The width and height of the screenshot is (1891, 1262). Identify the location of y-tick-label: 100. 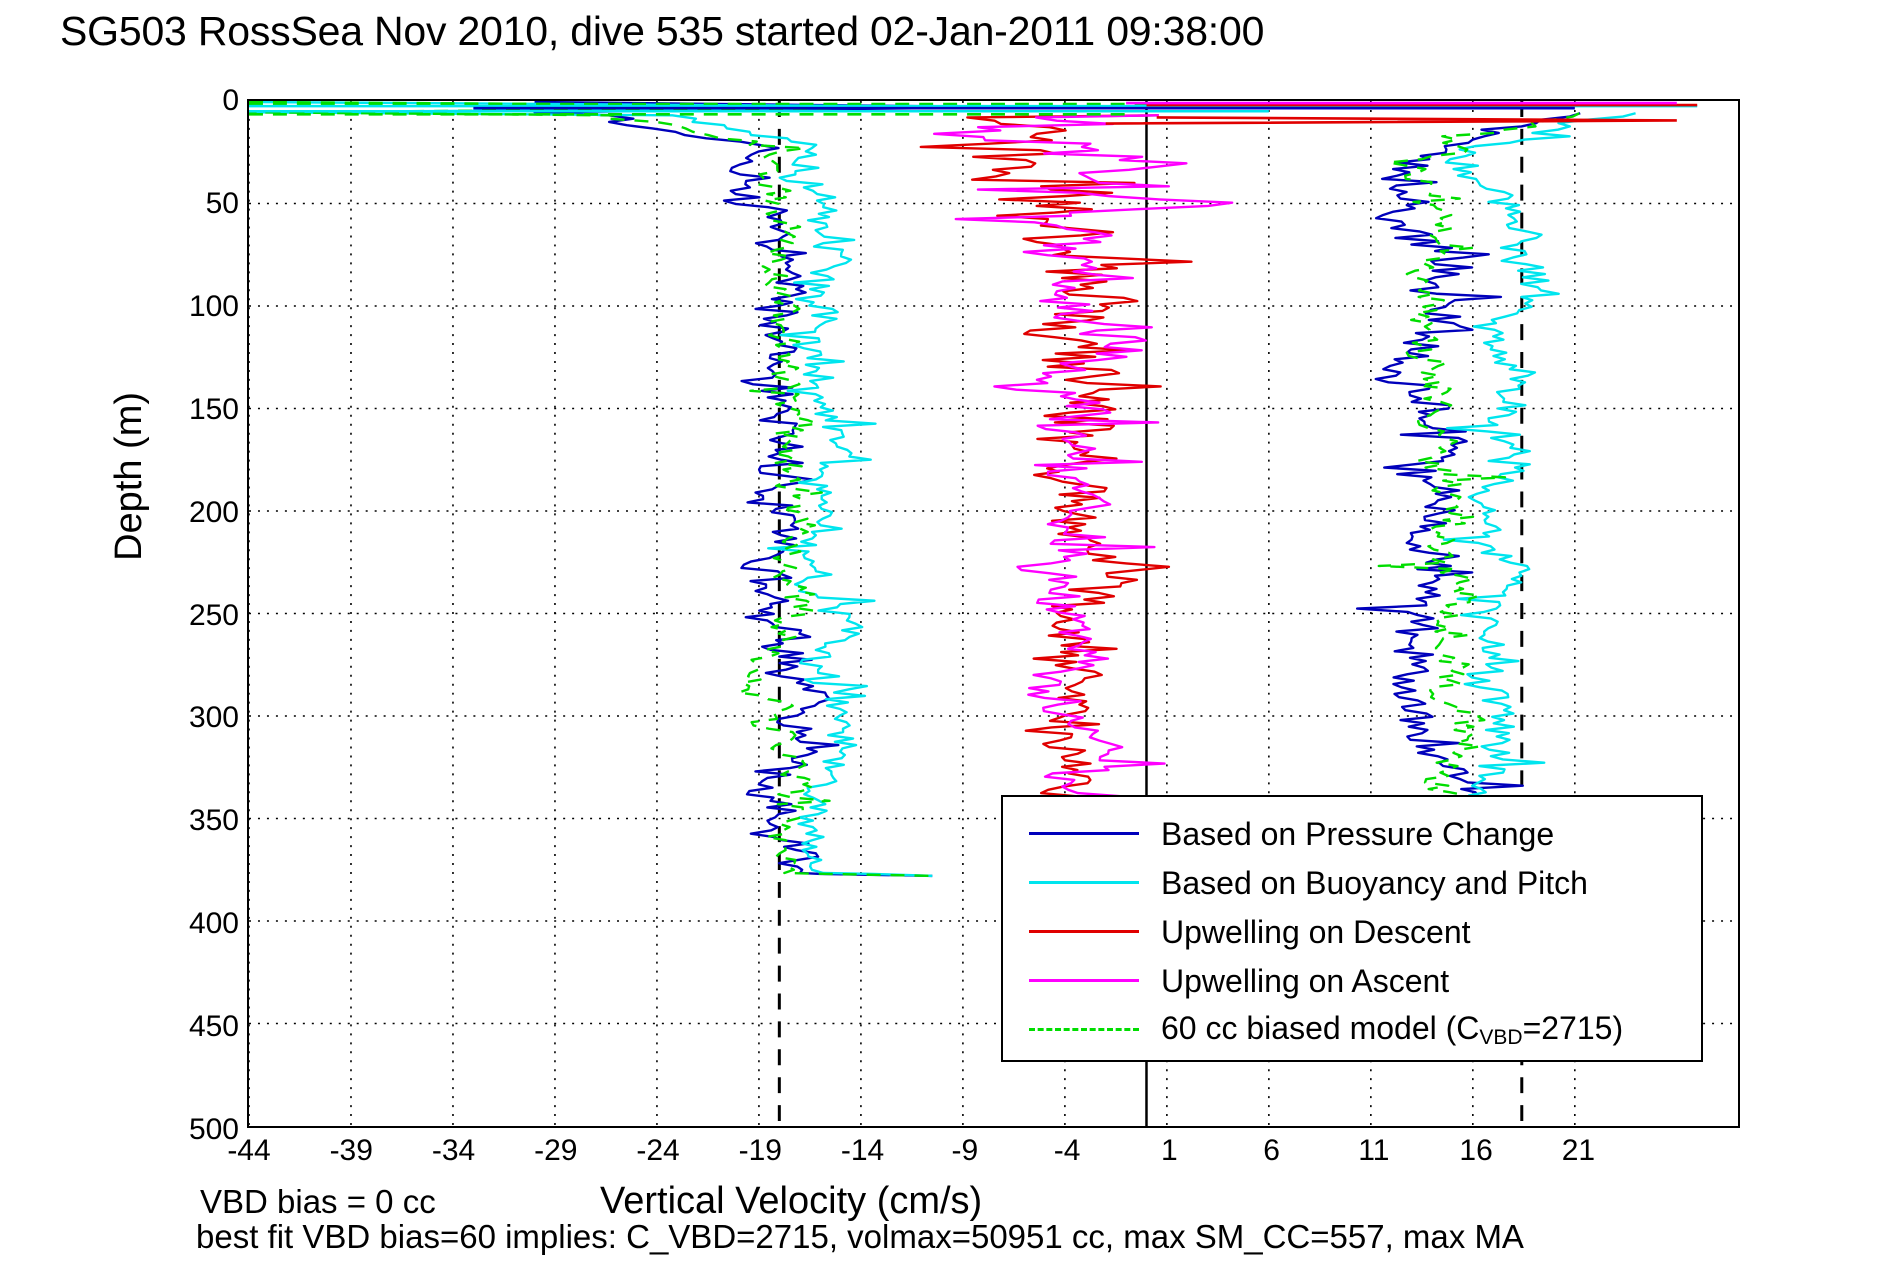
(213, 306).